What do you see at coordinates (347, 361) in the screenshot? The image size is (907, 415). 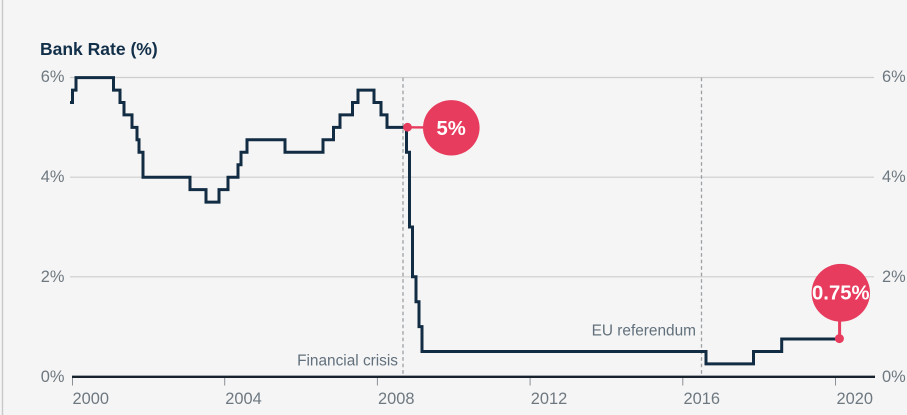 I see `svg-text: Financial crisis` at bounding box center [347, 361].